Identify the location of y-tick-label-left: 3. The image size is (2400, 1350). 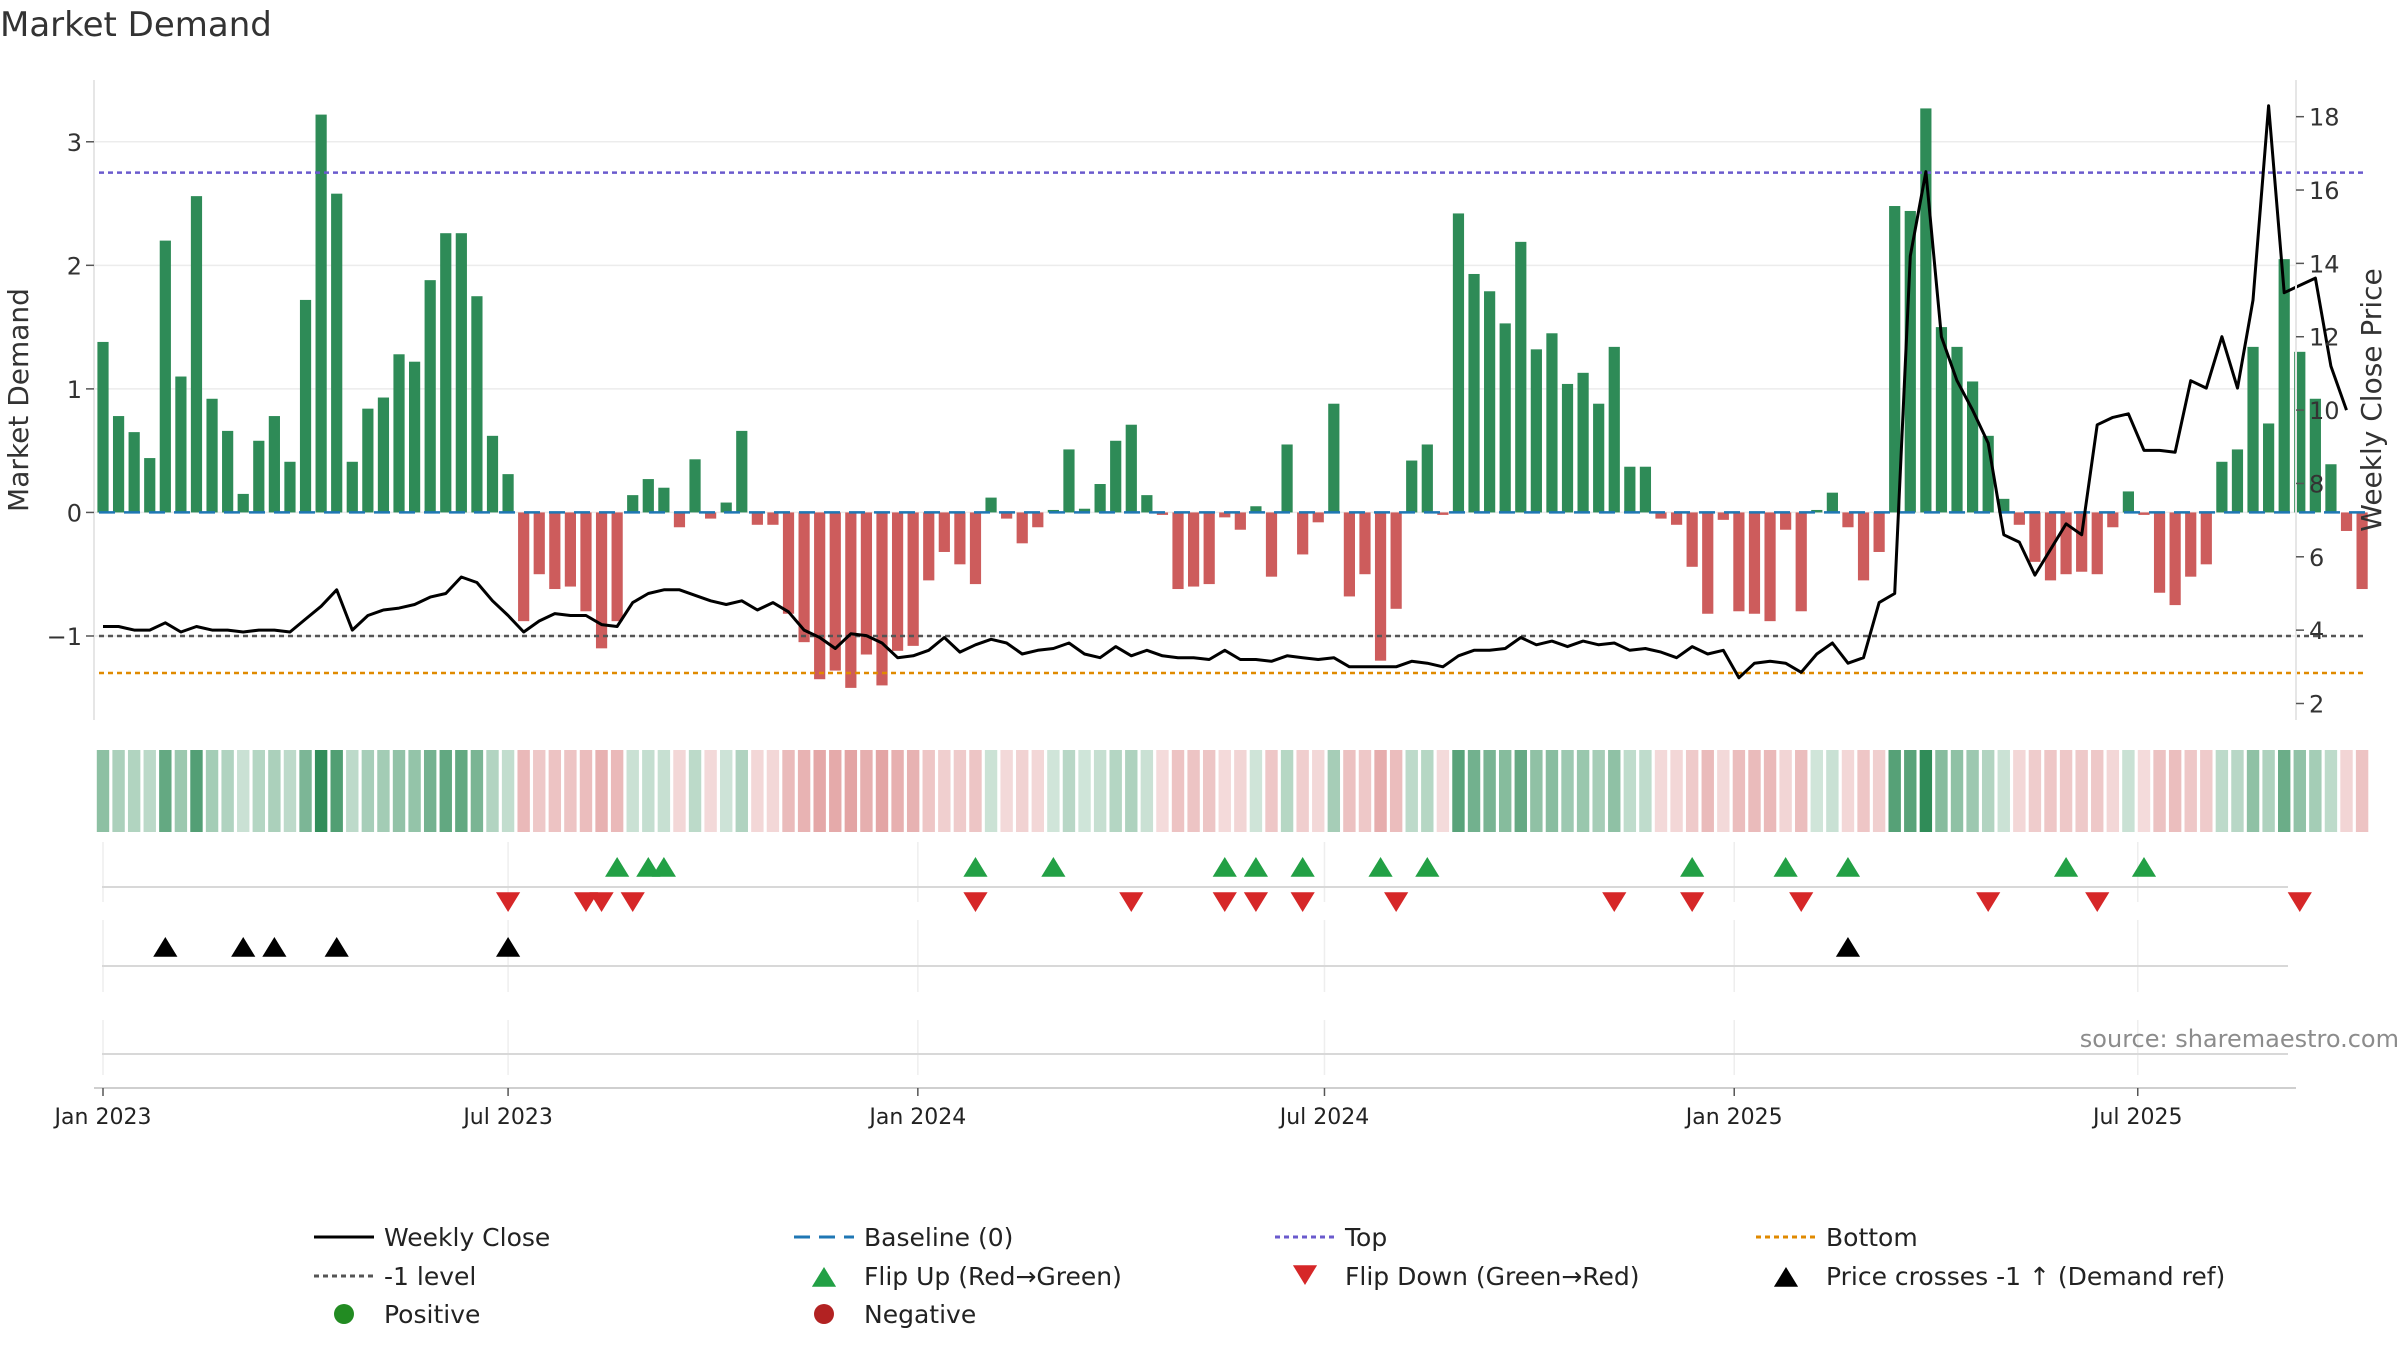
(74, 143).